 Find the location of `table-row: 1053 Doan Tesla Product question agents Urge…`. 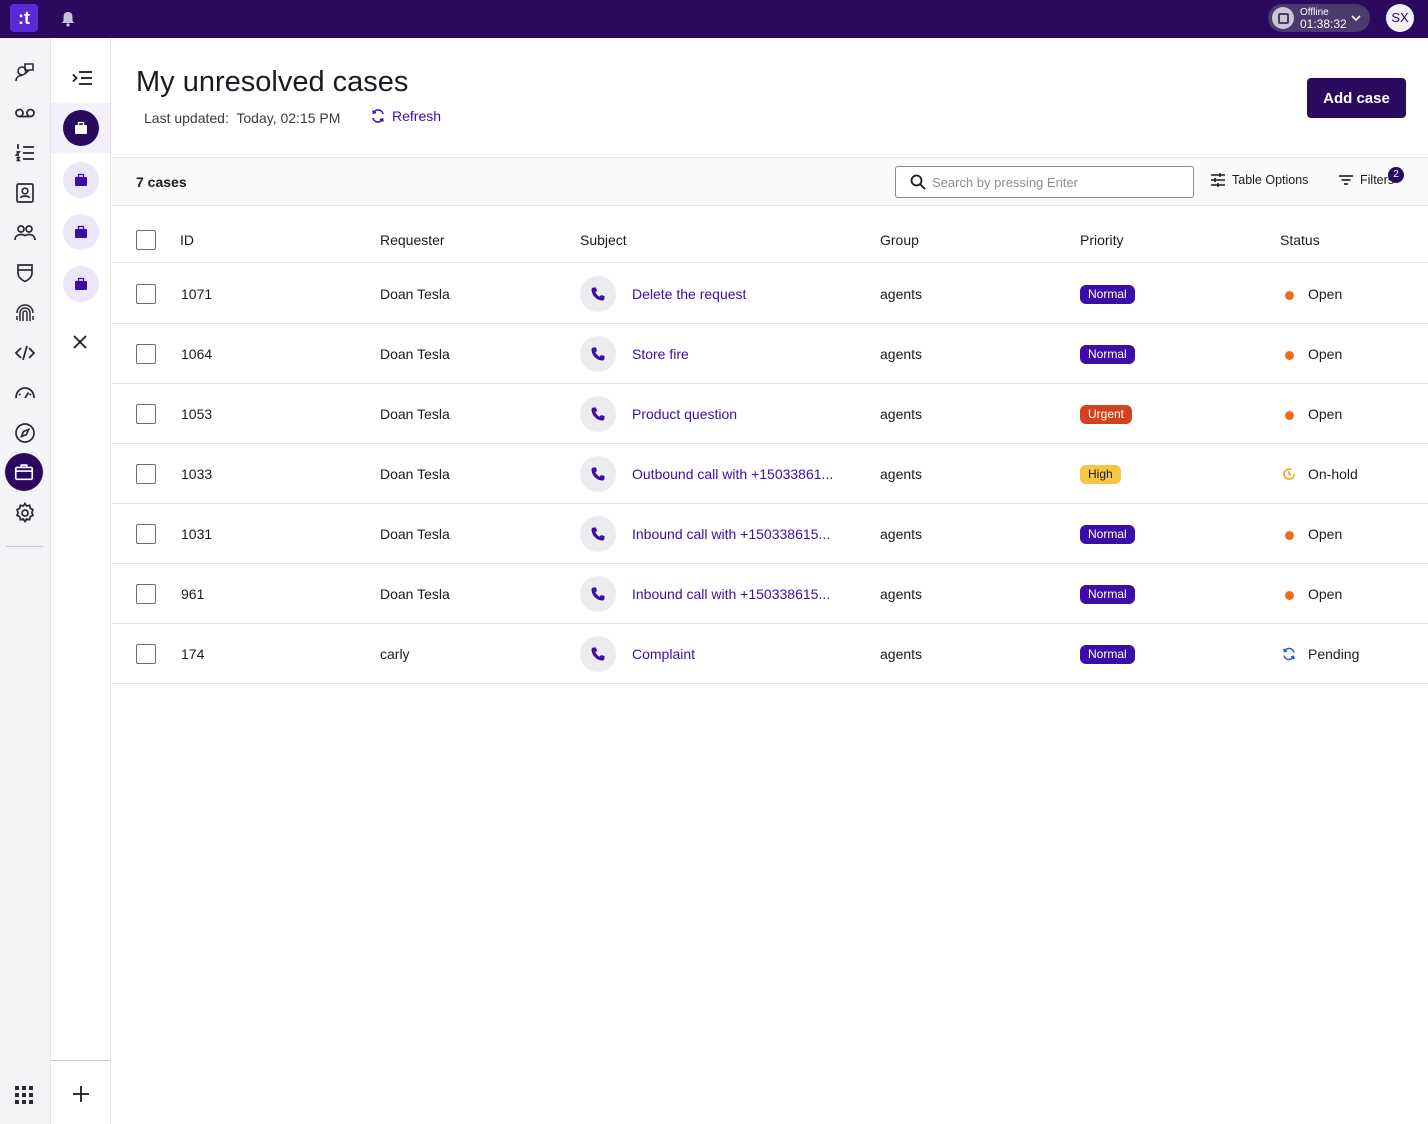

table-row: 1053 Doan Tesla Product question agents Urge… is located at coordinates (770, 414).